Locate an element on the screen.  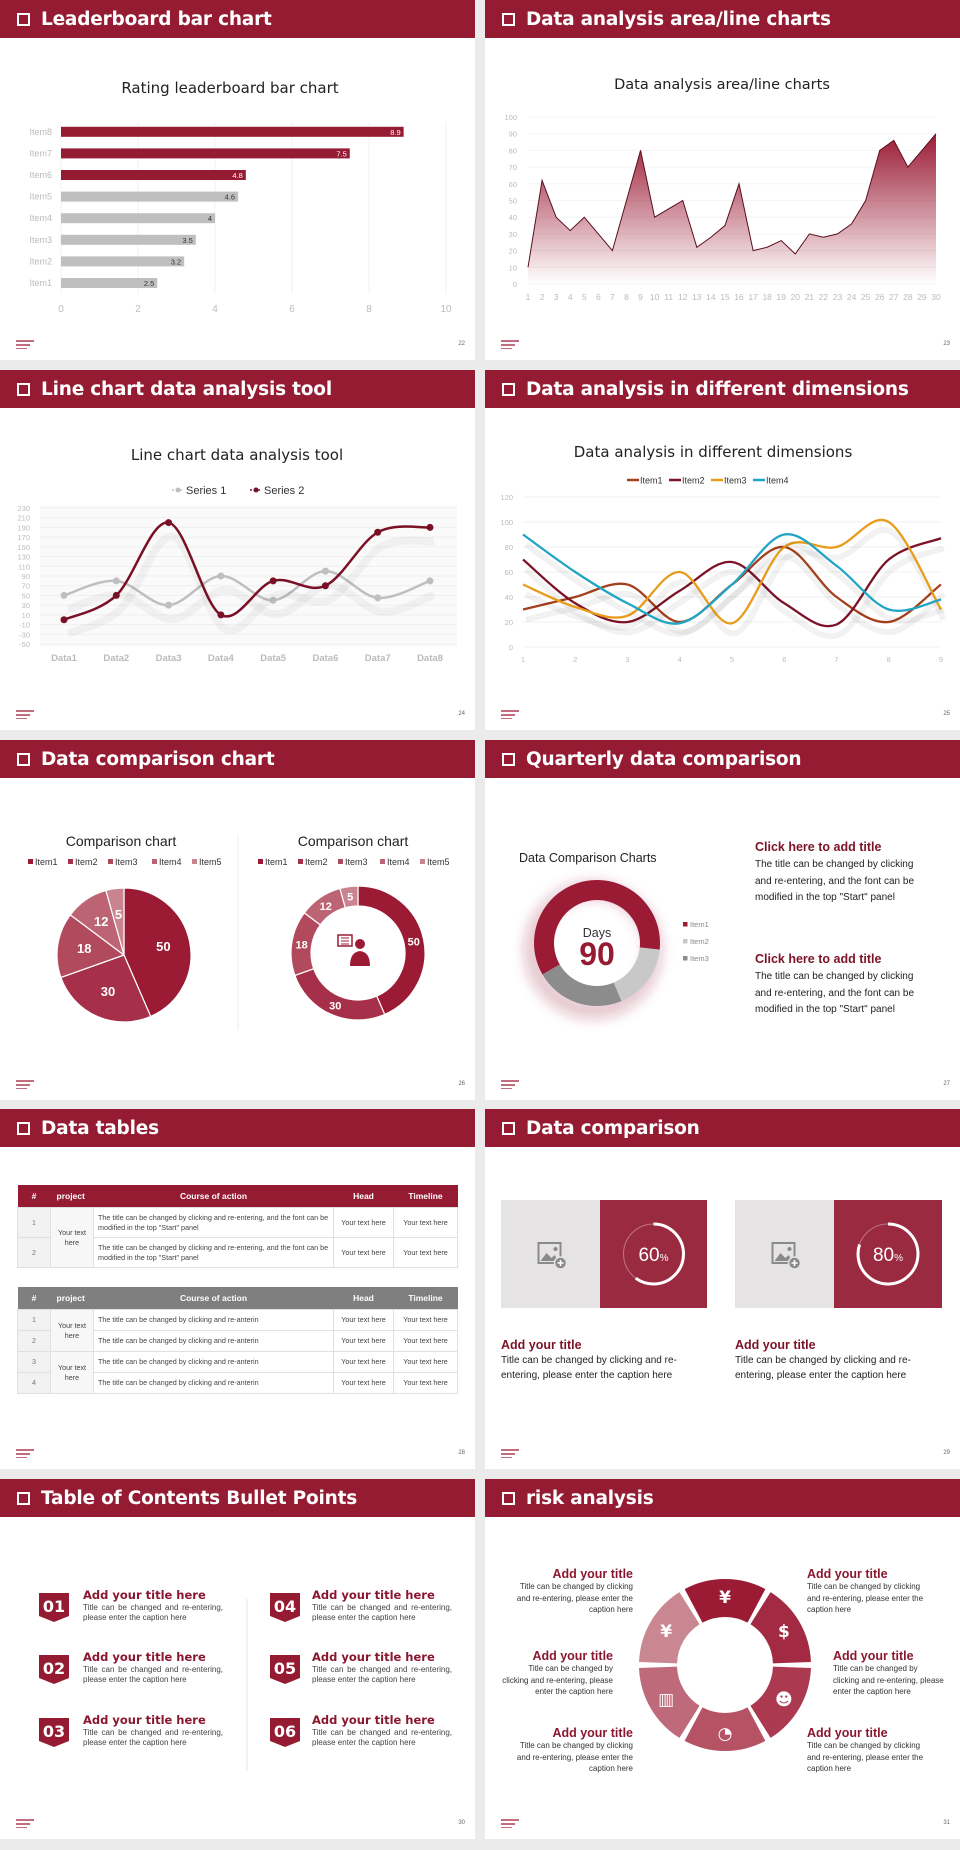
slide-title: Data comparison is located at coordinates (613, 1128).